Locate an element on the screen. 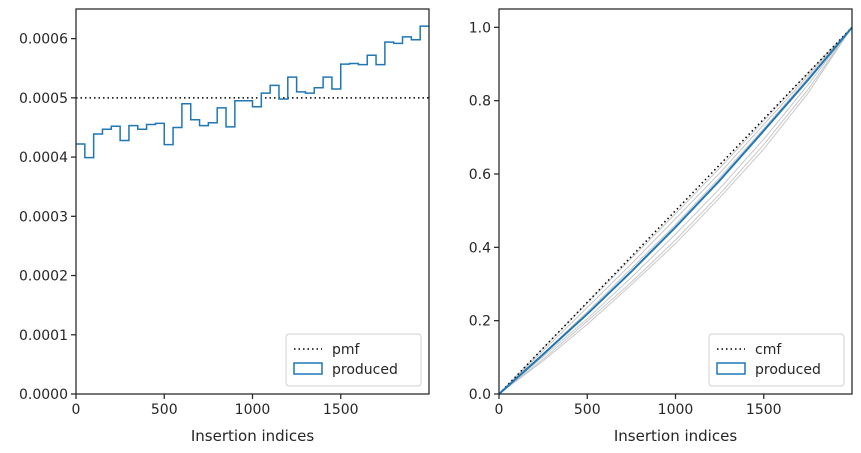 This screenshot has height=453, width=861. cmf-legend: cmf produced is located at coordinates (776, 360).